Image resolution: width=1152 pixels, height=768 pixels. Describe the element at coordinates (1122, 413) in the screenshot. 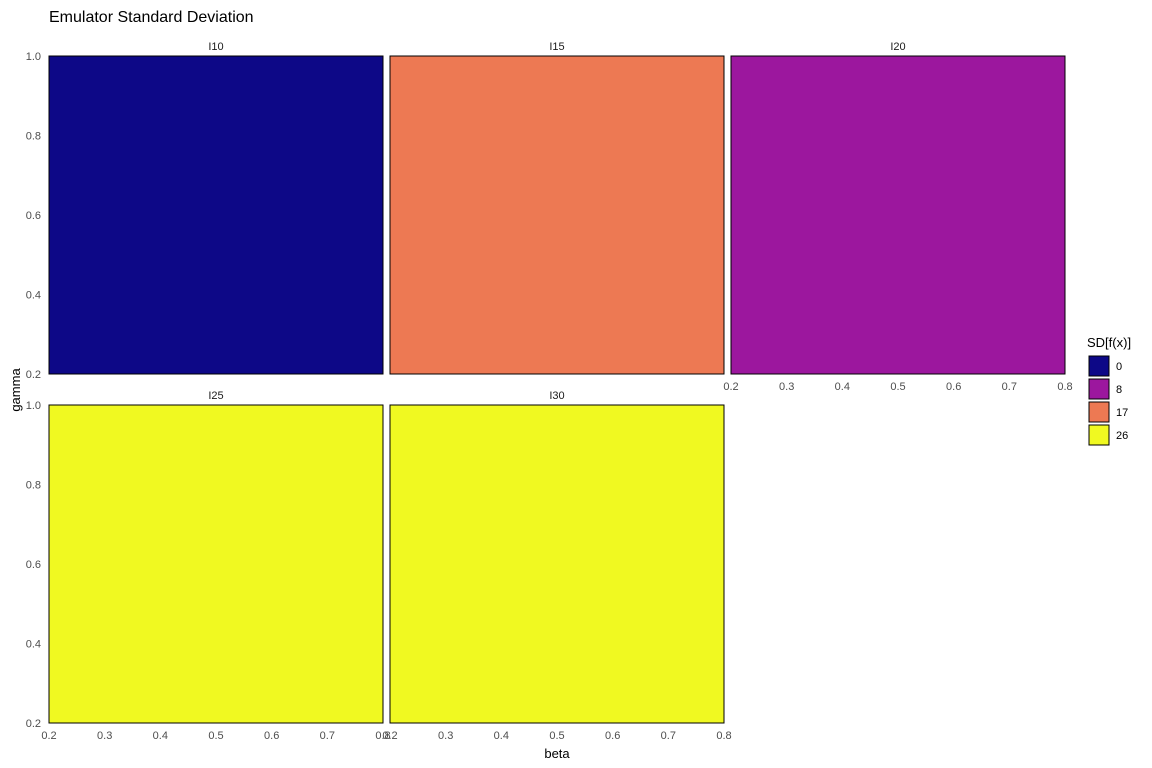

I see `legend-label: 17` at that location.